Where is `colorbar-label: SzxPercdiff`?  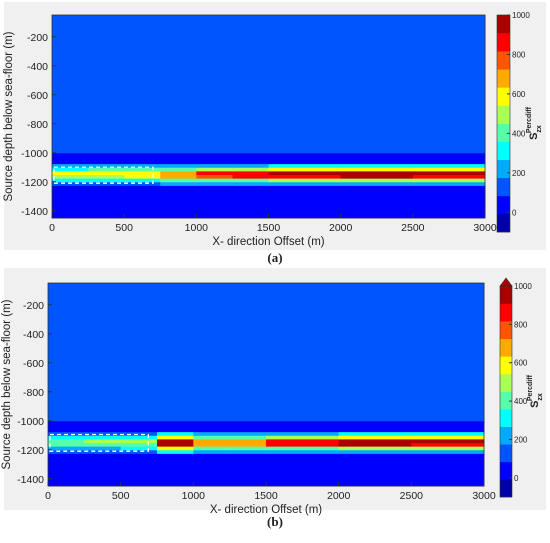
colorbar-label: SzxPercdiff is located at coordinates (535, 390).